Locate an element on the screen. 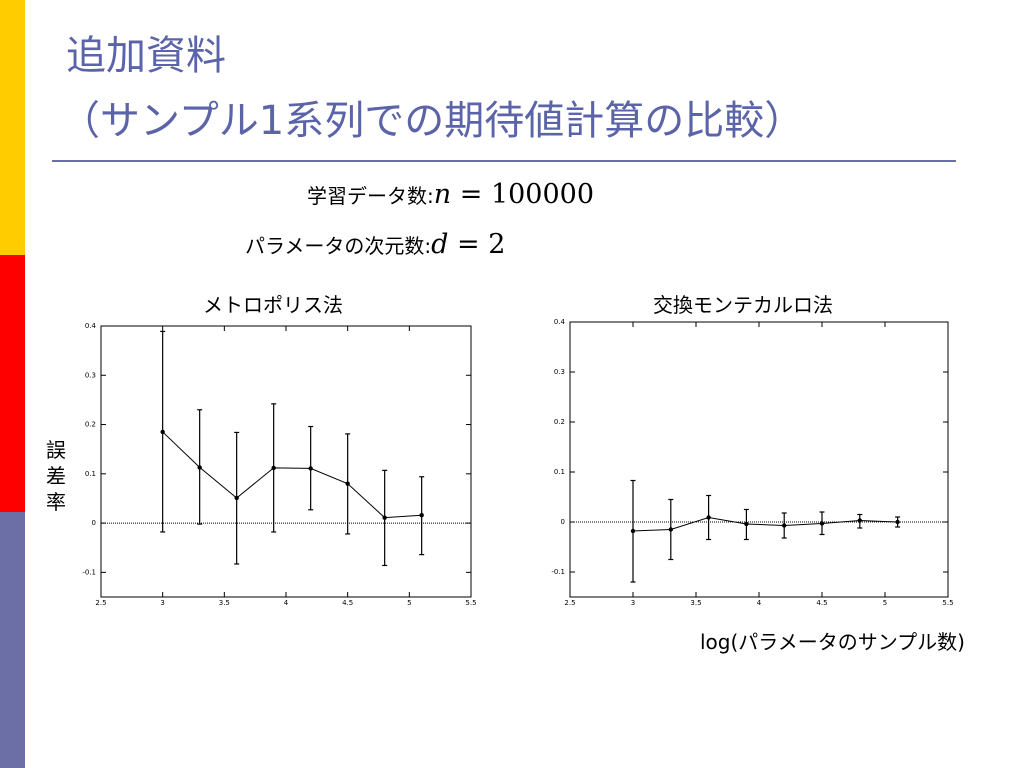  exchange-mc-ytick-label: 0.1 is located at coordinates (559, 472).